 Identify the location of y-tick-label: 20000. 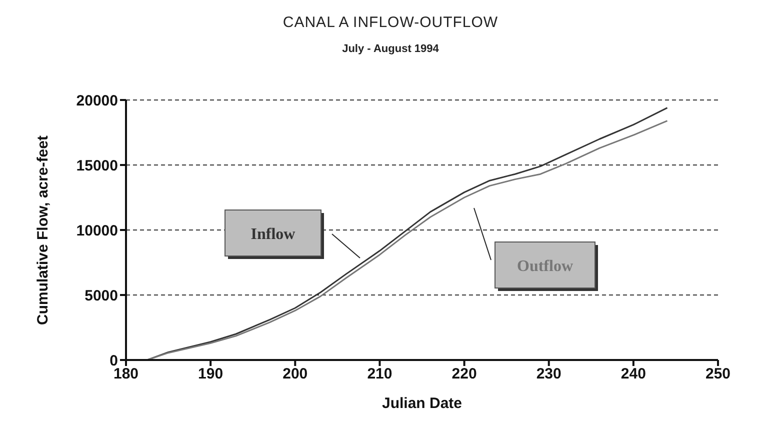
(97, 101).